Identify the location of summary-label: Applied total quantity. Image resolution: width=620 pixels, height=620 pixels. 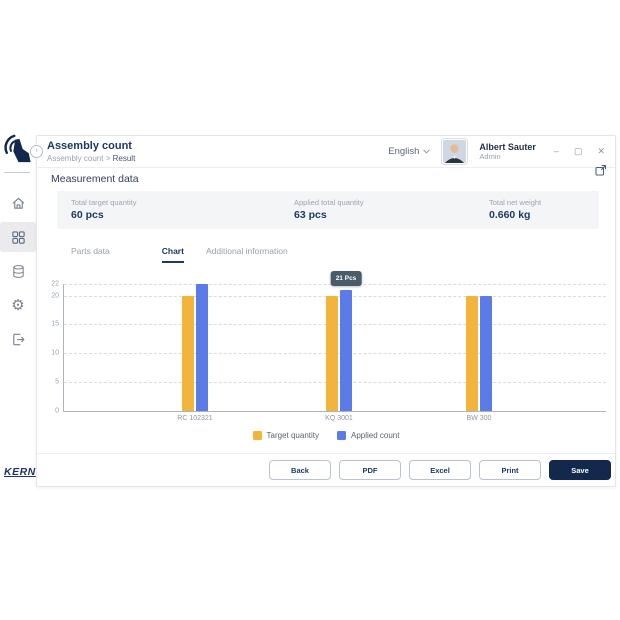
(329, 202).